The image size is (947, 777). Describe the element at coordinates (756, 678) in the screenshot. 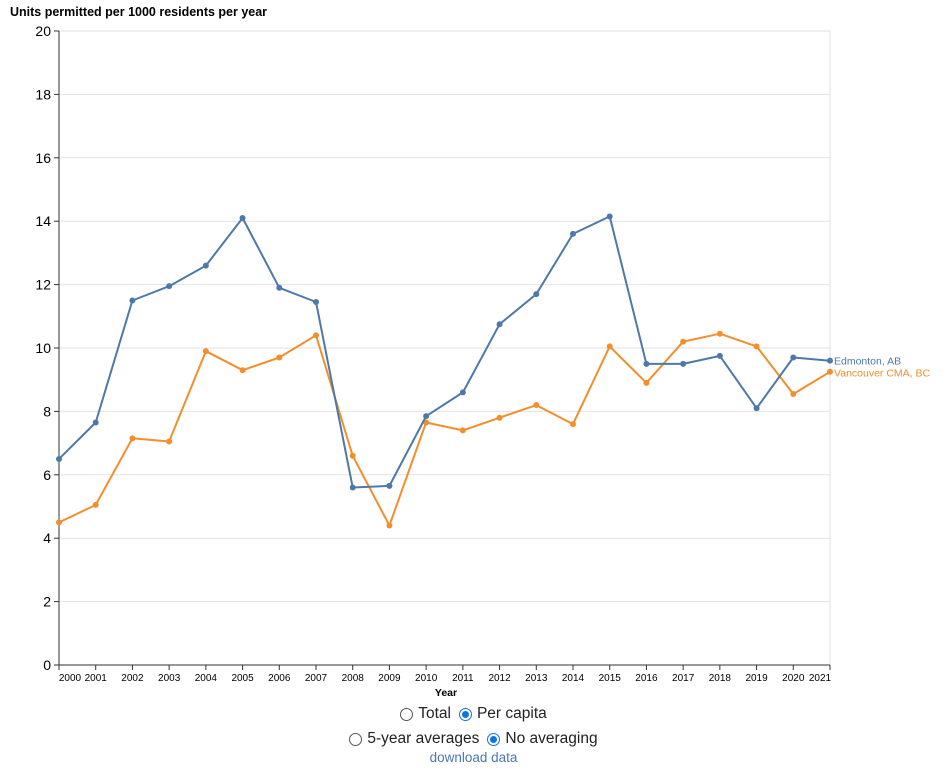

I see `x-tick-label: 2019` at that location.